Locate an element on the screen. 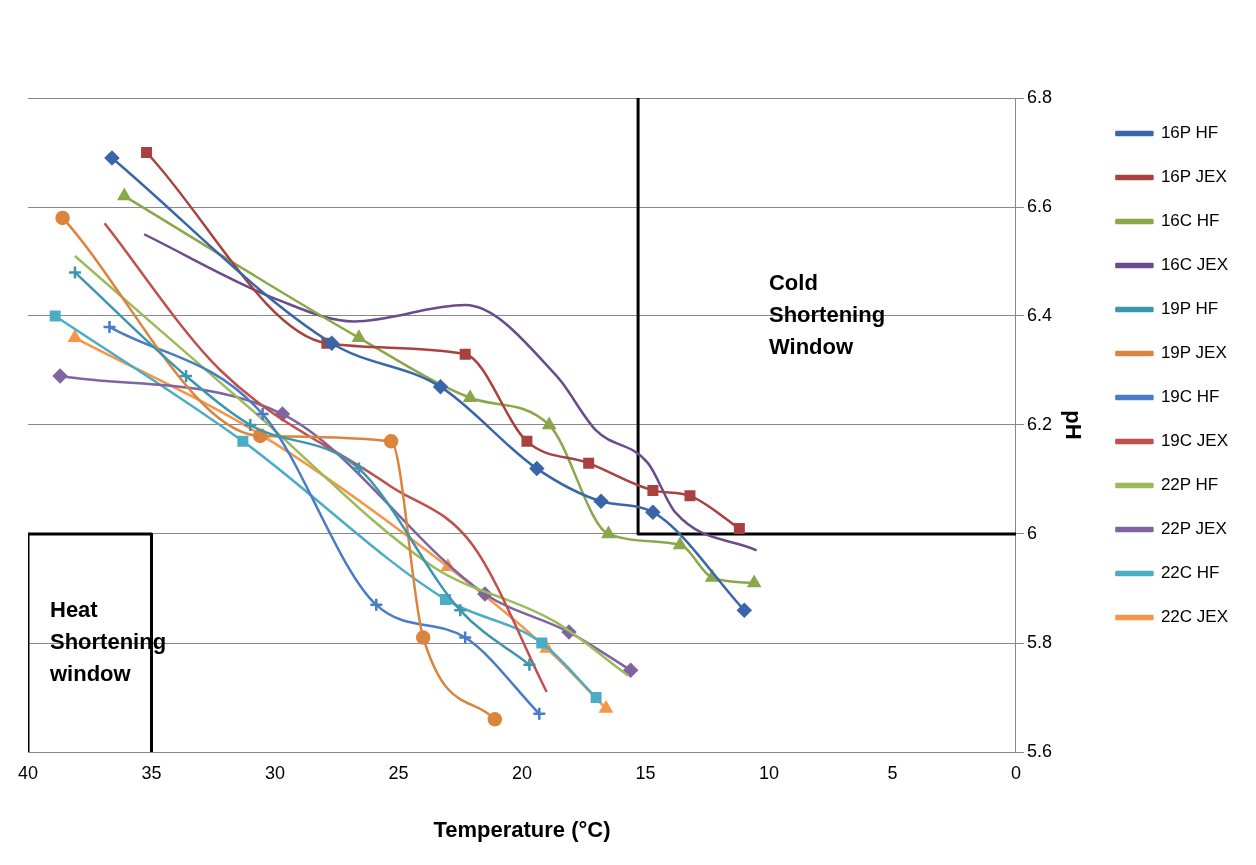 This screenshot has width=1256, height=865. x-tick-label: 20 is located at coordinates (522, 772).